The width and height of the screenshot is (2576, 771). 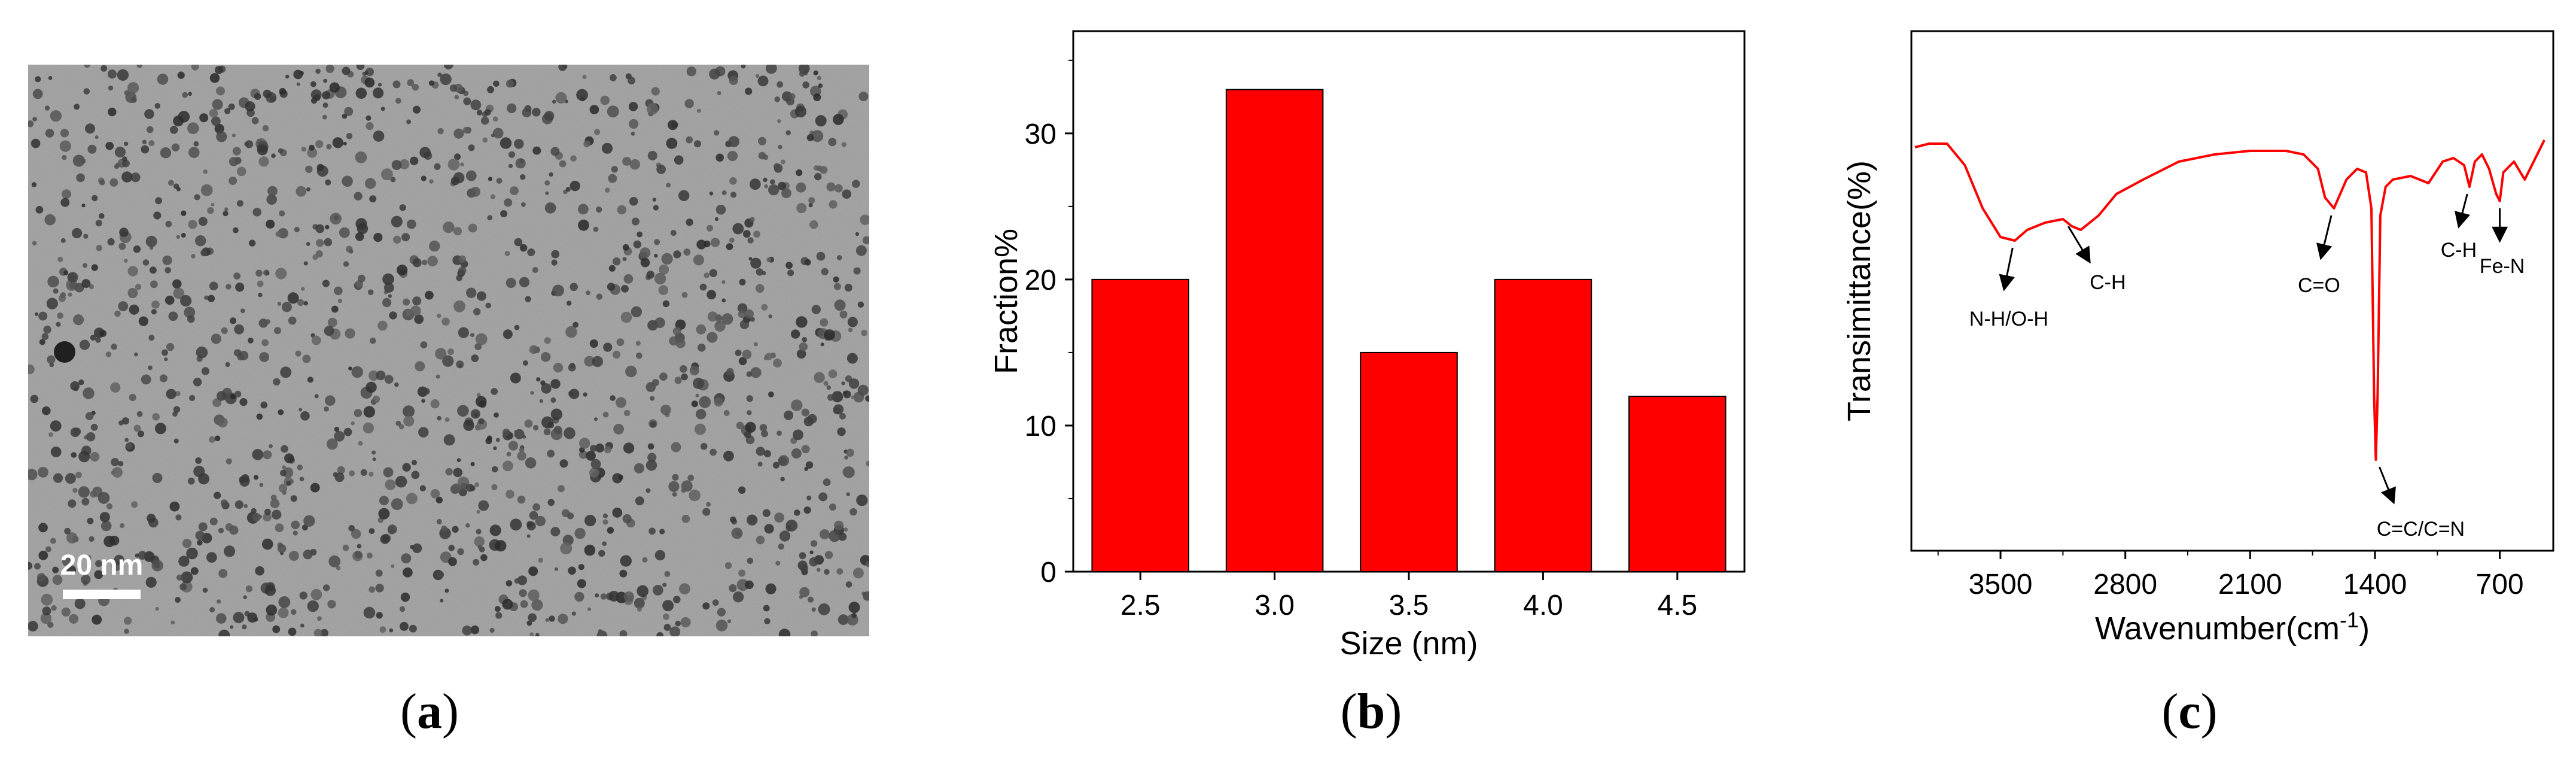 I want to click on spectrum-line, so click(x=2229, y=300).